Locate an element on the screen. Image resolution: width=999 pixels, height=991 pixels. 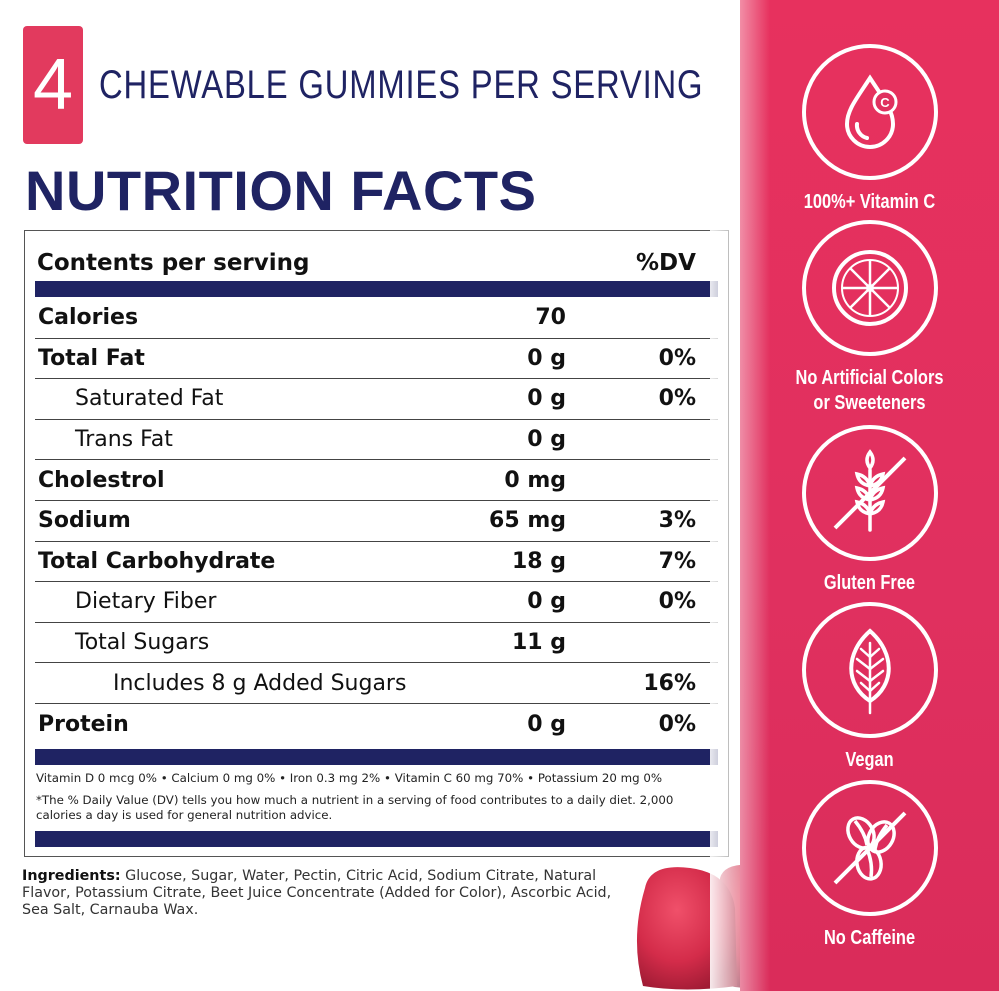
nutrient-dv: 16% is located at coordinates (669, 683).